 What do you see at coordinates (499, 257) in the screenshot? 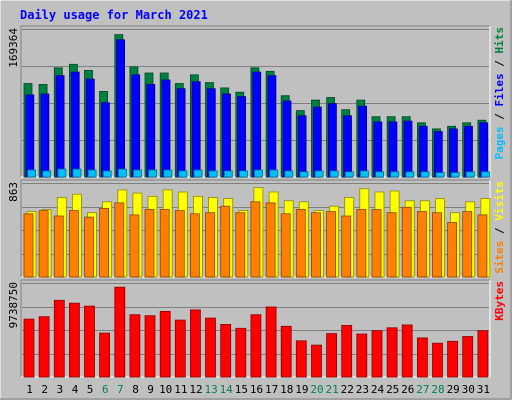
I see `legend-sites: Sites` at bounding box center [499, 257].